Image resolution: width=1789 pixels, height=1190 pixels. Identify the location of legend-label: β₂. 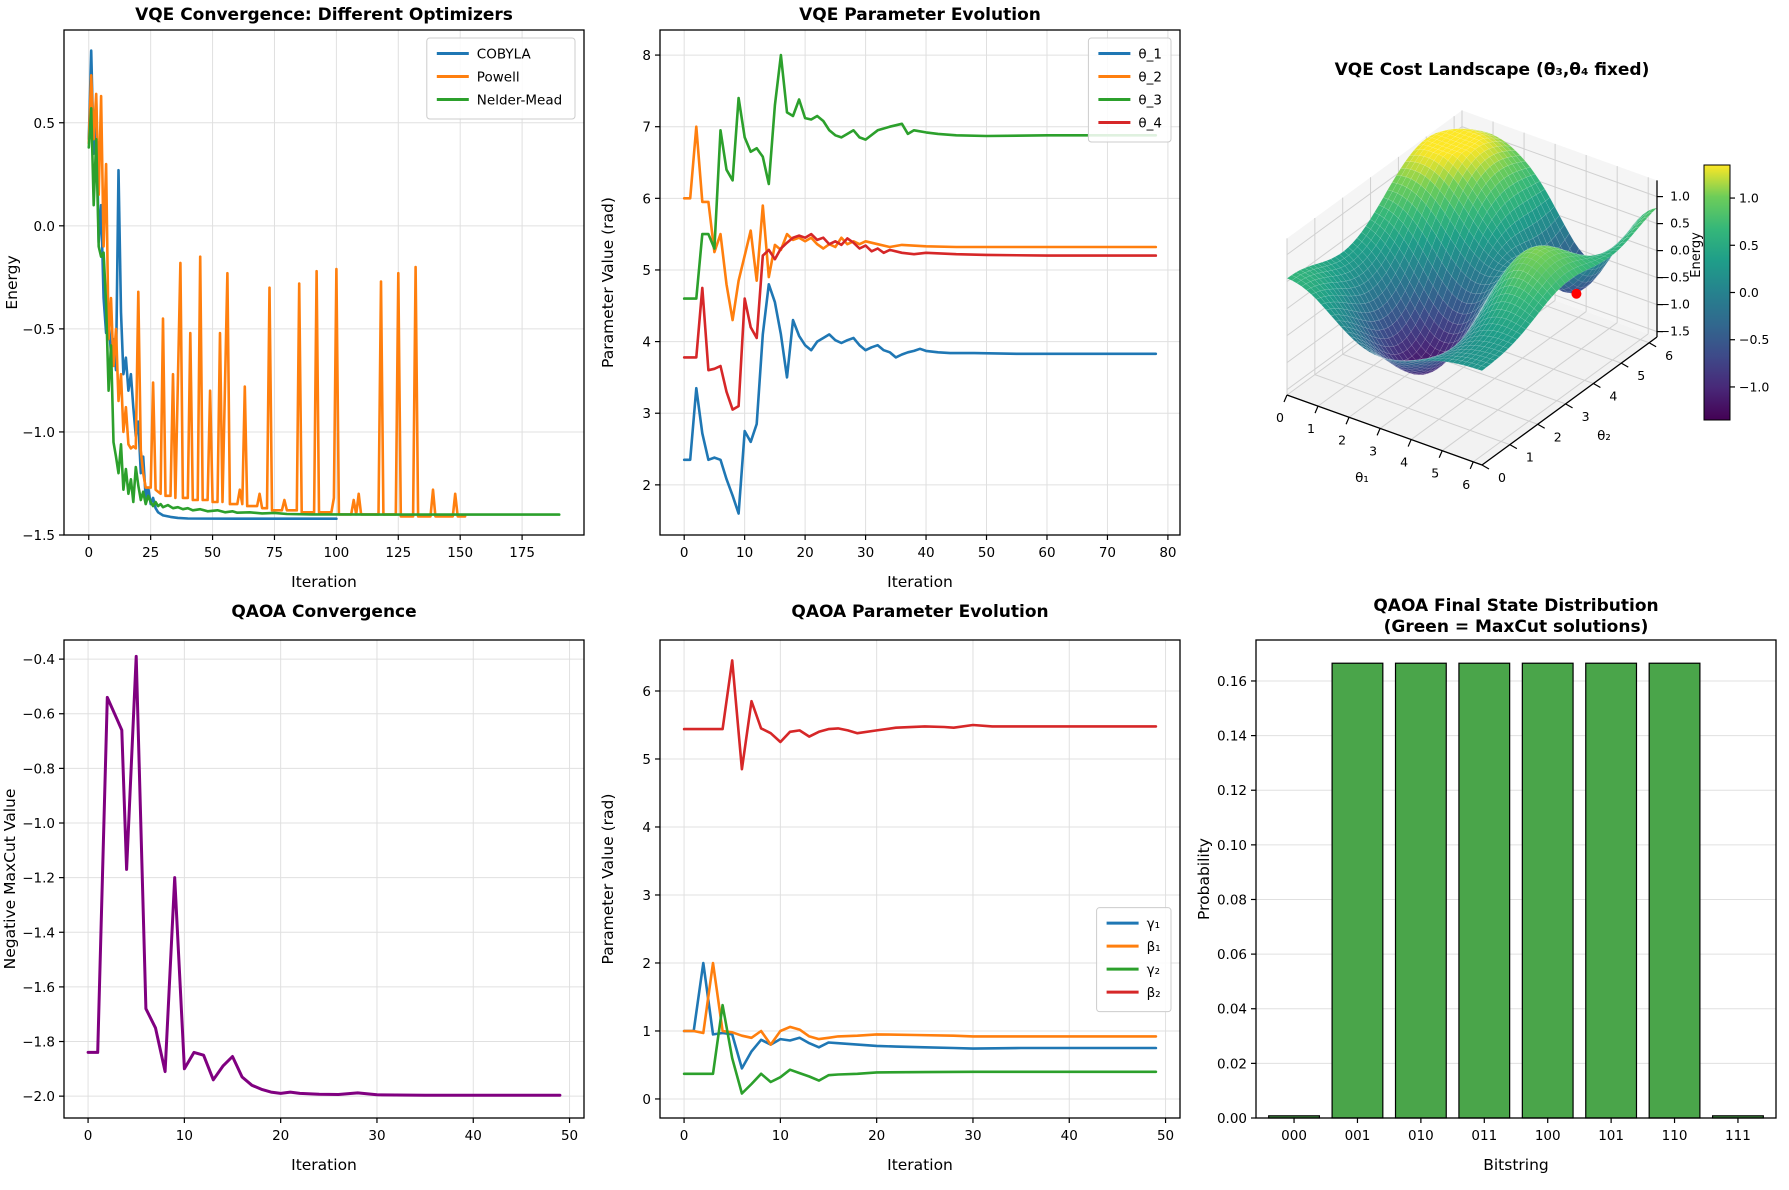
(1154, 993).